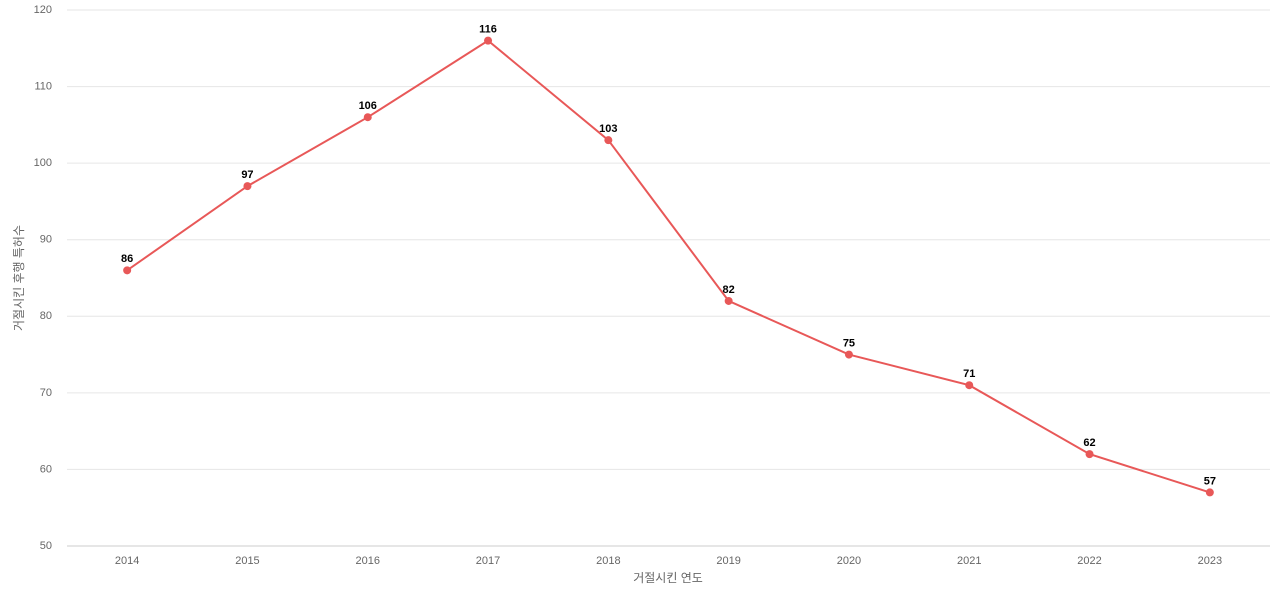 The height and width of the screenshot is (600, 1280). What do you see at coordinates (608, 129) in the screenshot?
I see `data-label: 103` at bounding box center [608, 129].